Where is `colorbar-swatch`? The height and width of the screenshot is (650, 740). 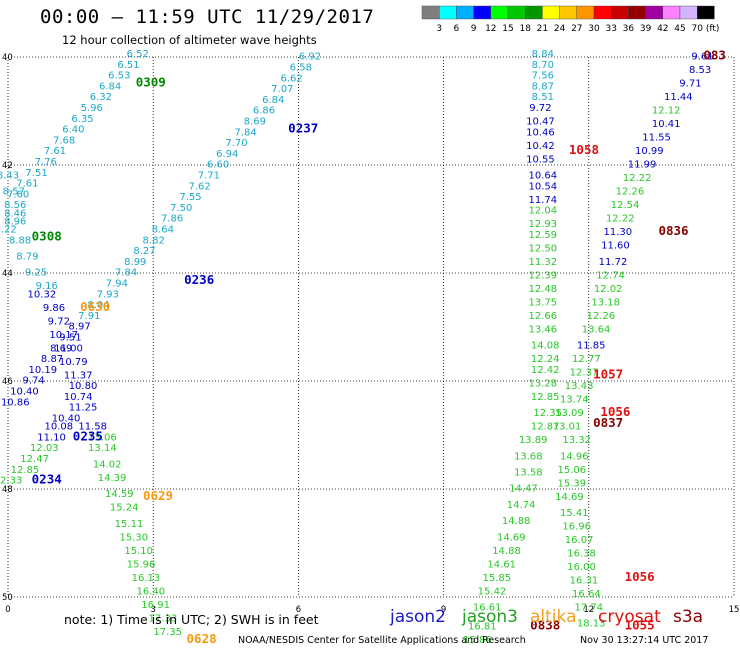 colorbar-swatch is located at coordinates (706, 12).